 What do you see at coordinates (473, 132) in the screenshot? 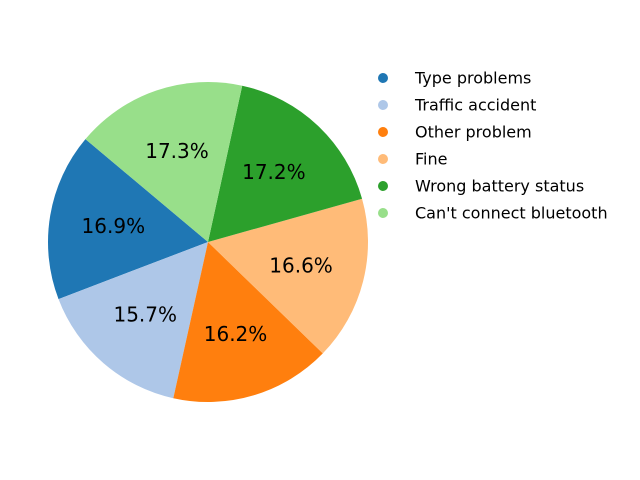
I see `legend-label: Other problem` at bounding box center [473, 132].